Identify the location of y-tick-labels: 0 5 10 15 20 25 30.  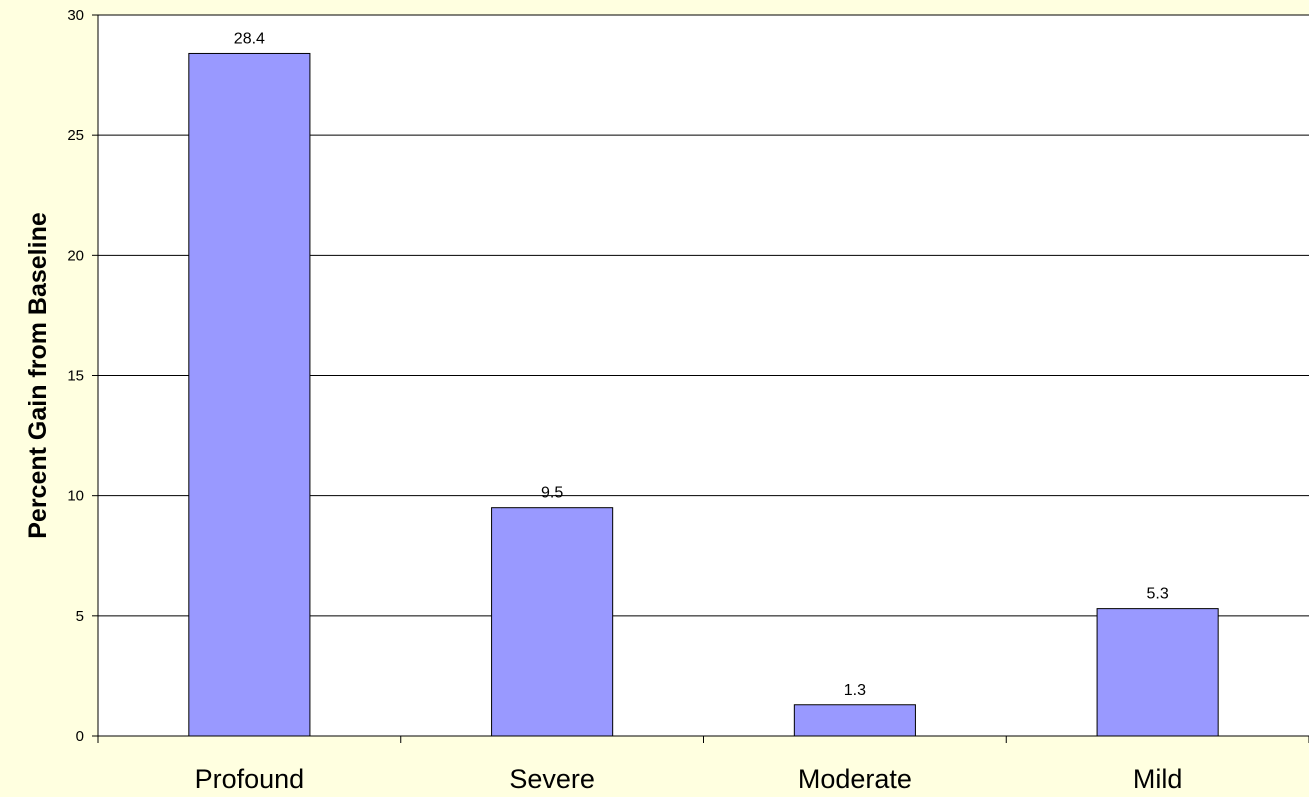
(75, 376).